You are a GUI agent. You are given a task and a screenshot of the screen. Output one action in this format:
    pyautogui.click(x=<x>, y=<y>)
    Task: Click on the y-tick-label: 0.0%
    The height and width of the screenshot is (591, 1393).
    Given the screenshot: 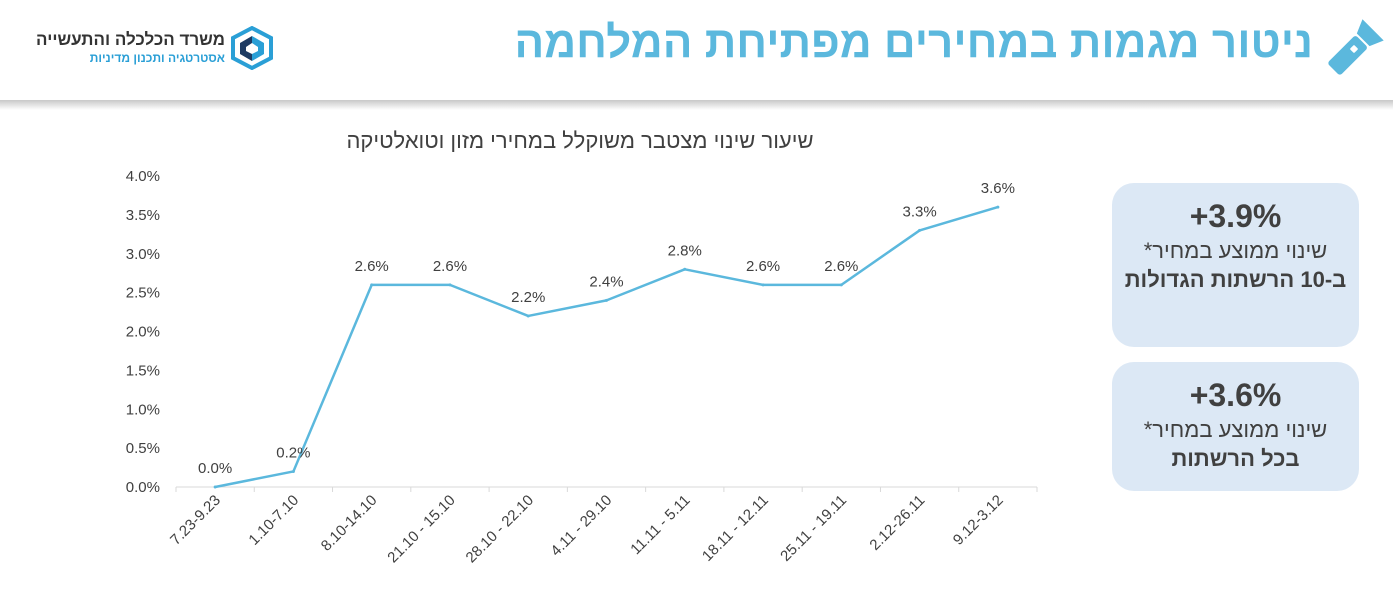 What is the action you would take?
    pyautogui.click(x=143, y=487)
    